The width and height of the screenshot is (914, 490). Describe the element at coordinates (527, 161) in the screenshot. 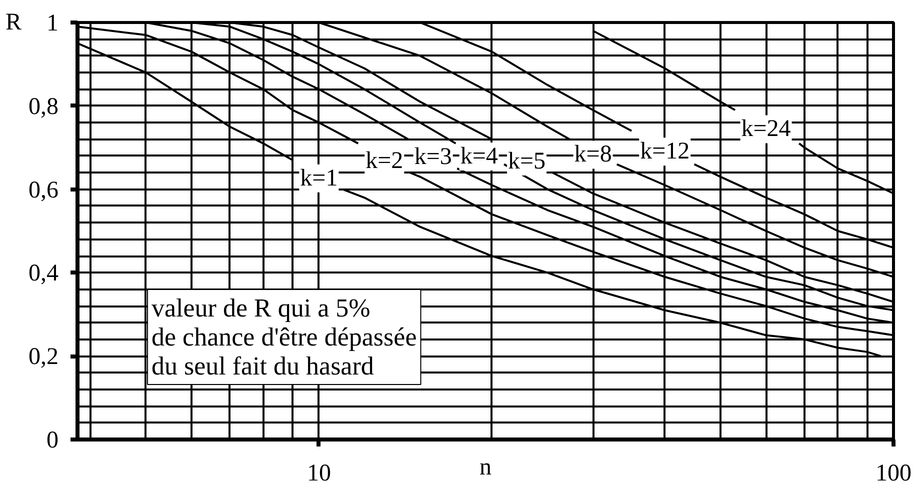

I see `series-label: k=5` at that location.